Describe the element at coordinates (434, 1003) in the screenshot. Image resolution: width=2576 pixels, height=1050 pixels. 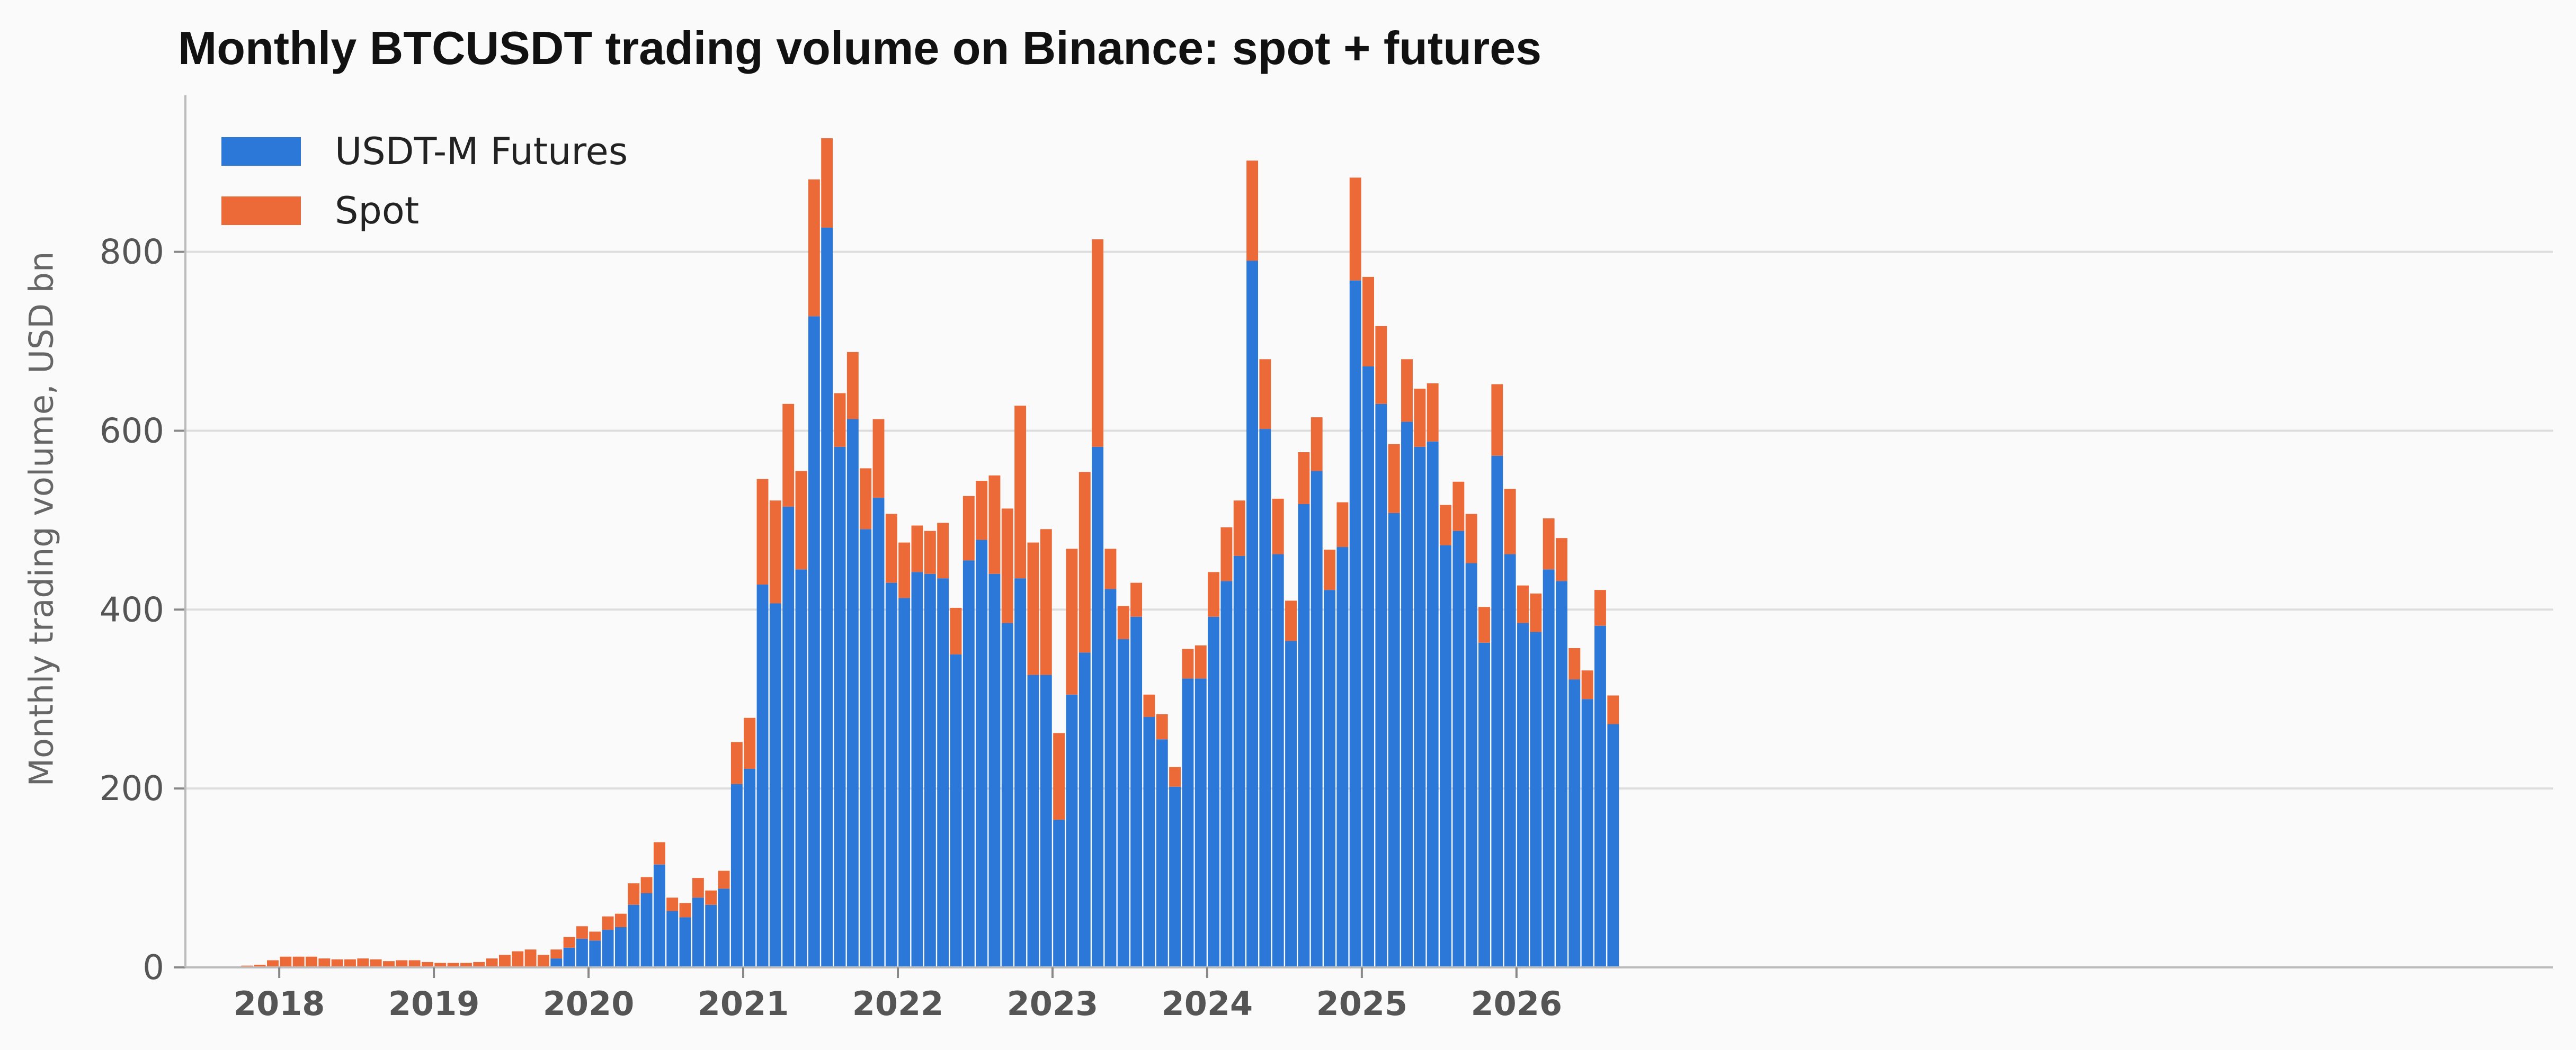
I see `x-tick-label: 2019` at that location.